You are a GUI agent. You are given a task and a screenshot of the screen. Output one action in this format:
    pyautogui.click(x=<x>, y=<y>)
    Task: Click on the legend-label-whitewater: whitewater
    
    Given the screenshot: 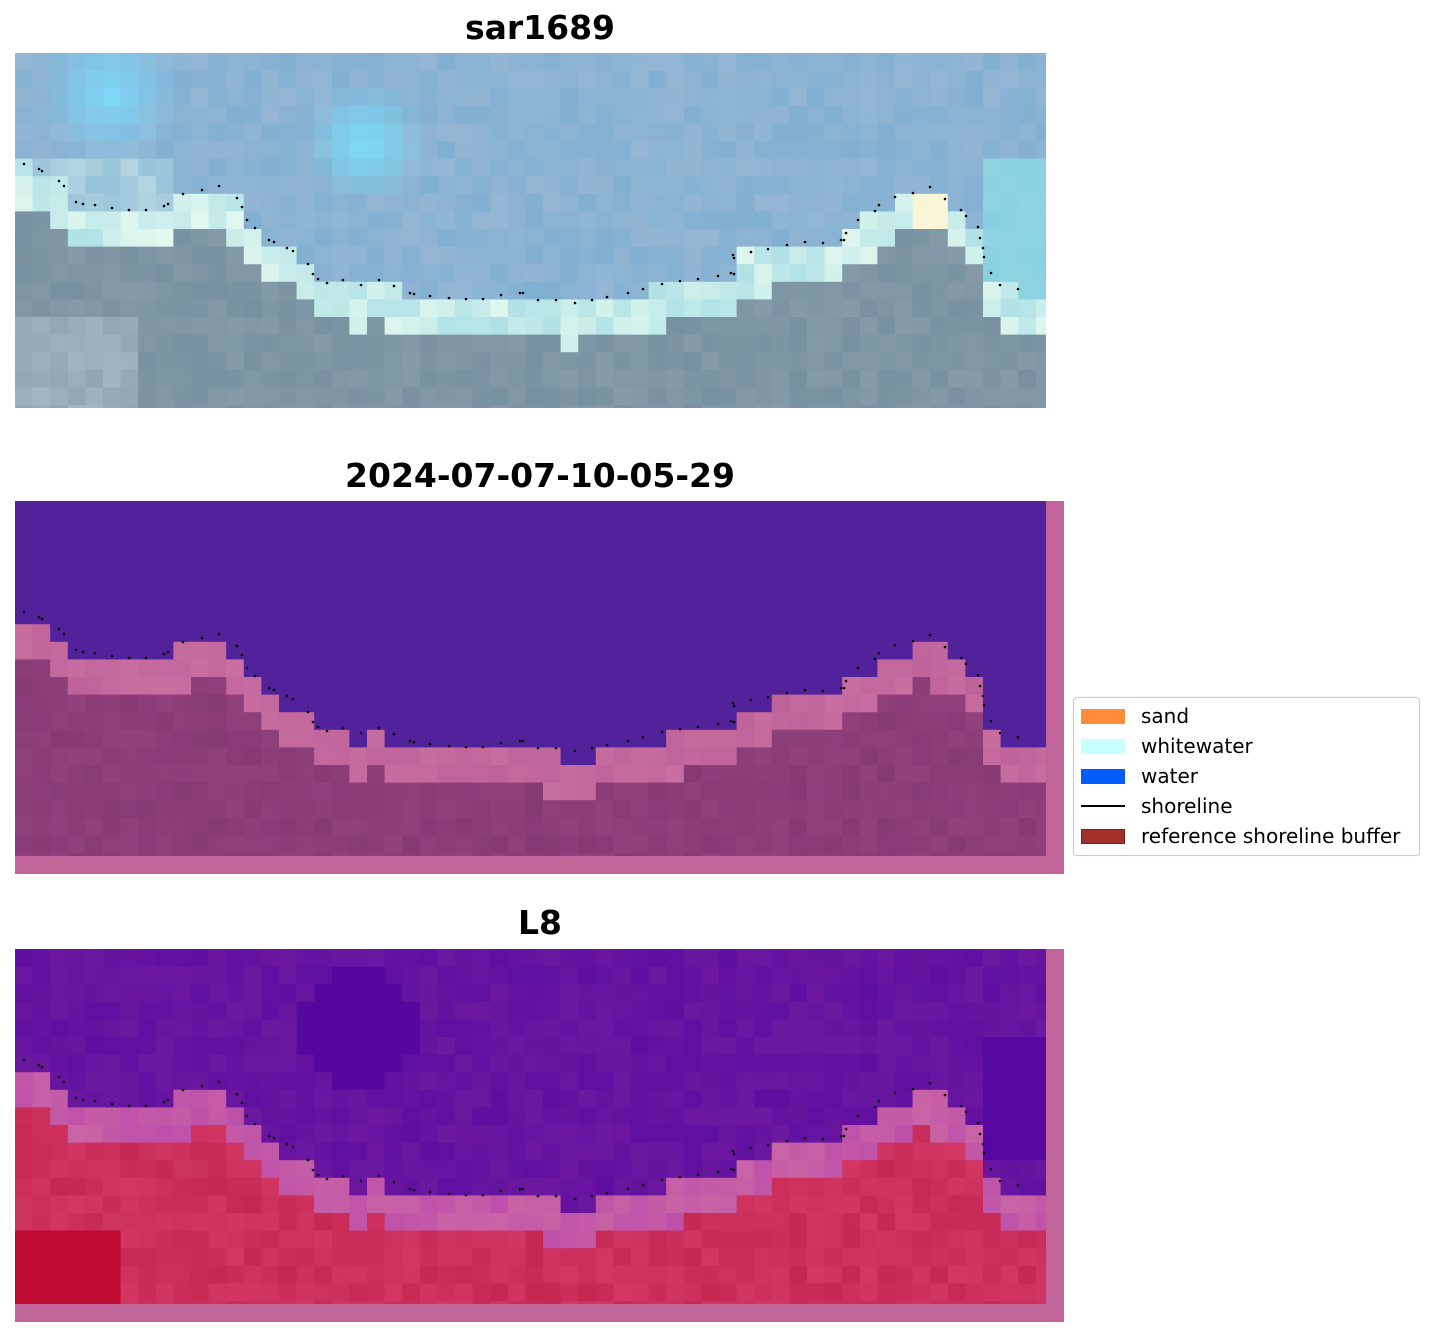 What is the action you would take?
    pyautogui.click(x=1197, y=746)
    